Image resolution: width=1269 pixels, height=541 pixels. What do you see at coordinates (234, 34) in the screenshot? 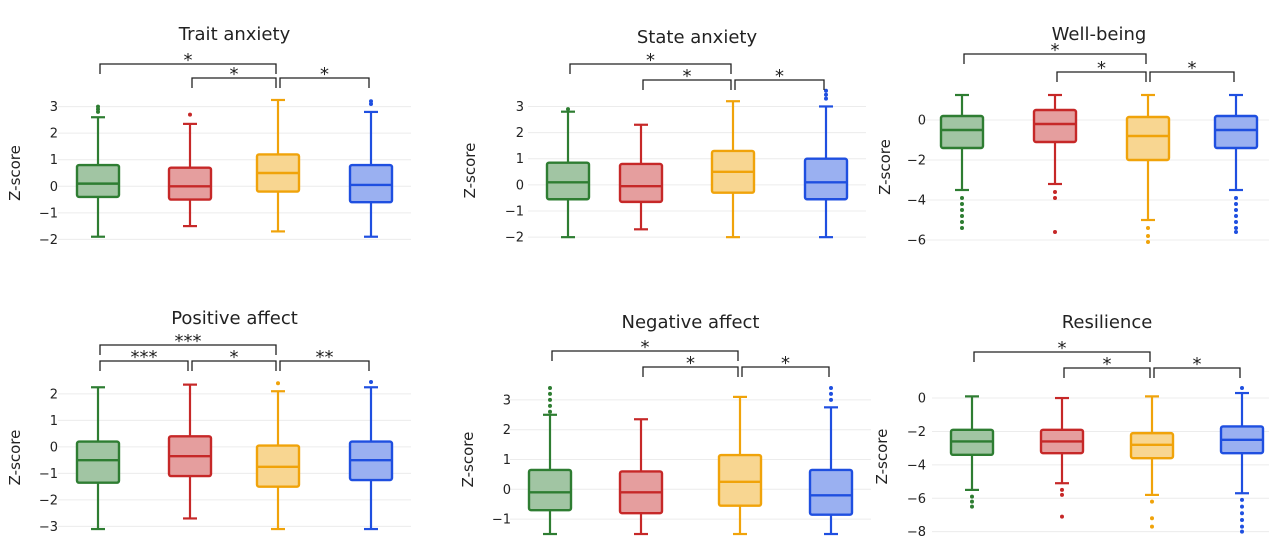
I see `panel-title: Trait anxiety` at bounding box center [234, 34].